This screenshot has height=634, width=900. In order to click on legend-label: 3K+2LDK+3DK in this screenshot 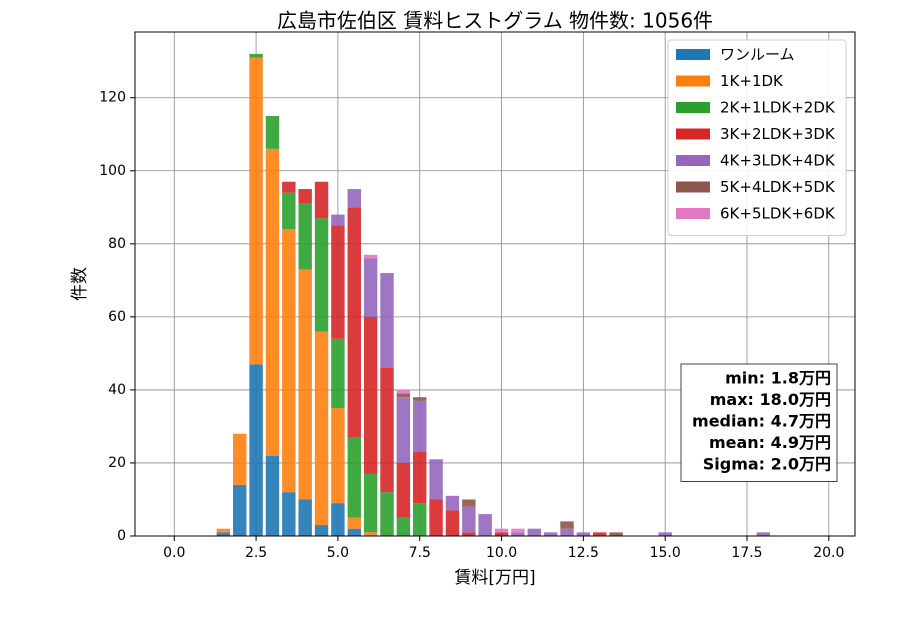, I will do `click(778, 134)`.